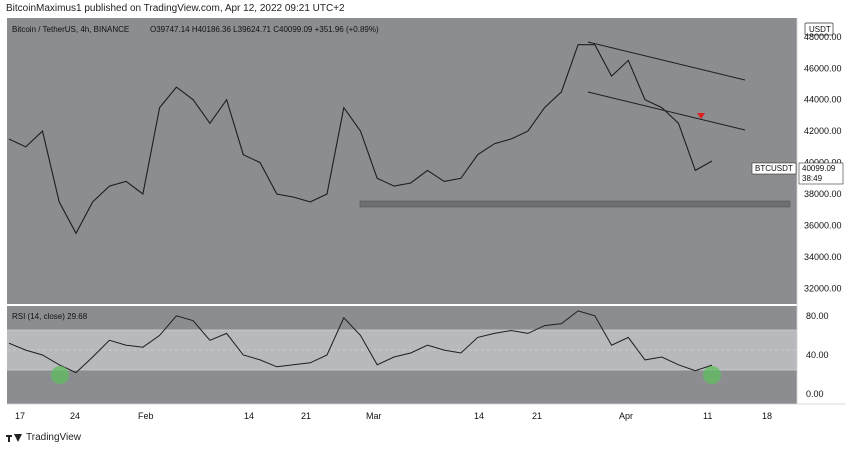  Describe the element at coordinates (626, 416) in the screenshot. I see `x-tick-label: Apr` at that location.